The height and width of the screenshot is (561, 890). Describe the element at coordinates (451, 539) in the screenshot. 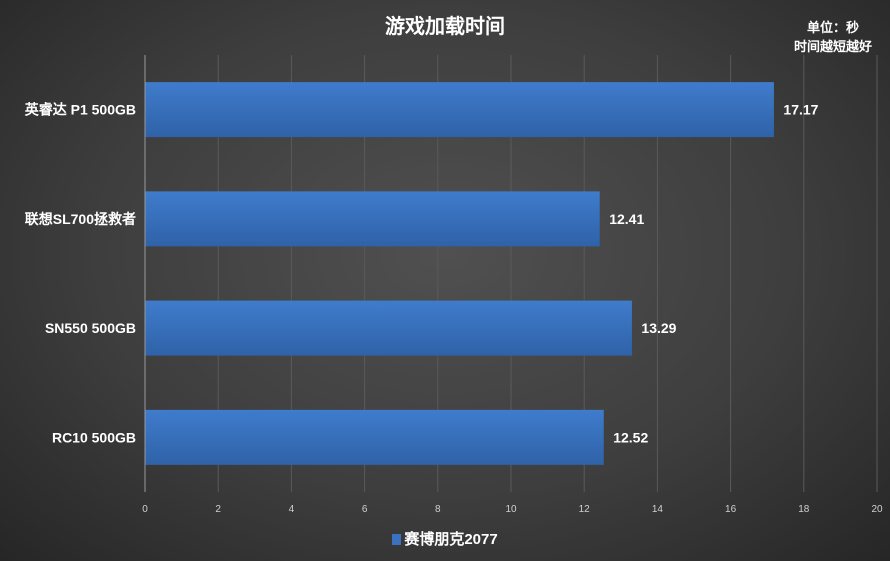

I see `legend-label: 赛博朋克2077` at that location.